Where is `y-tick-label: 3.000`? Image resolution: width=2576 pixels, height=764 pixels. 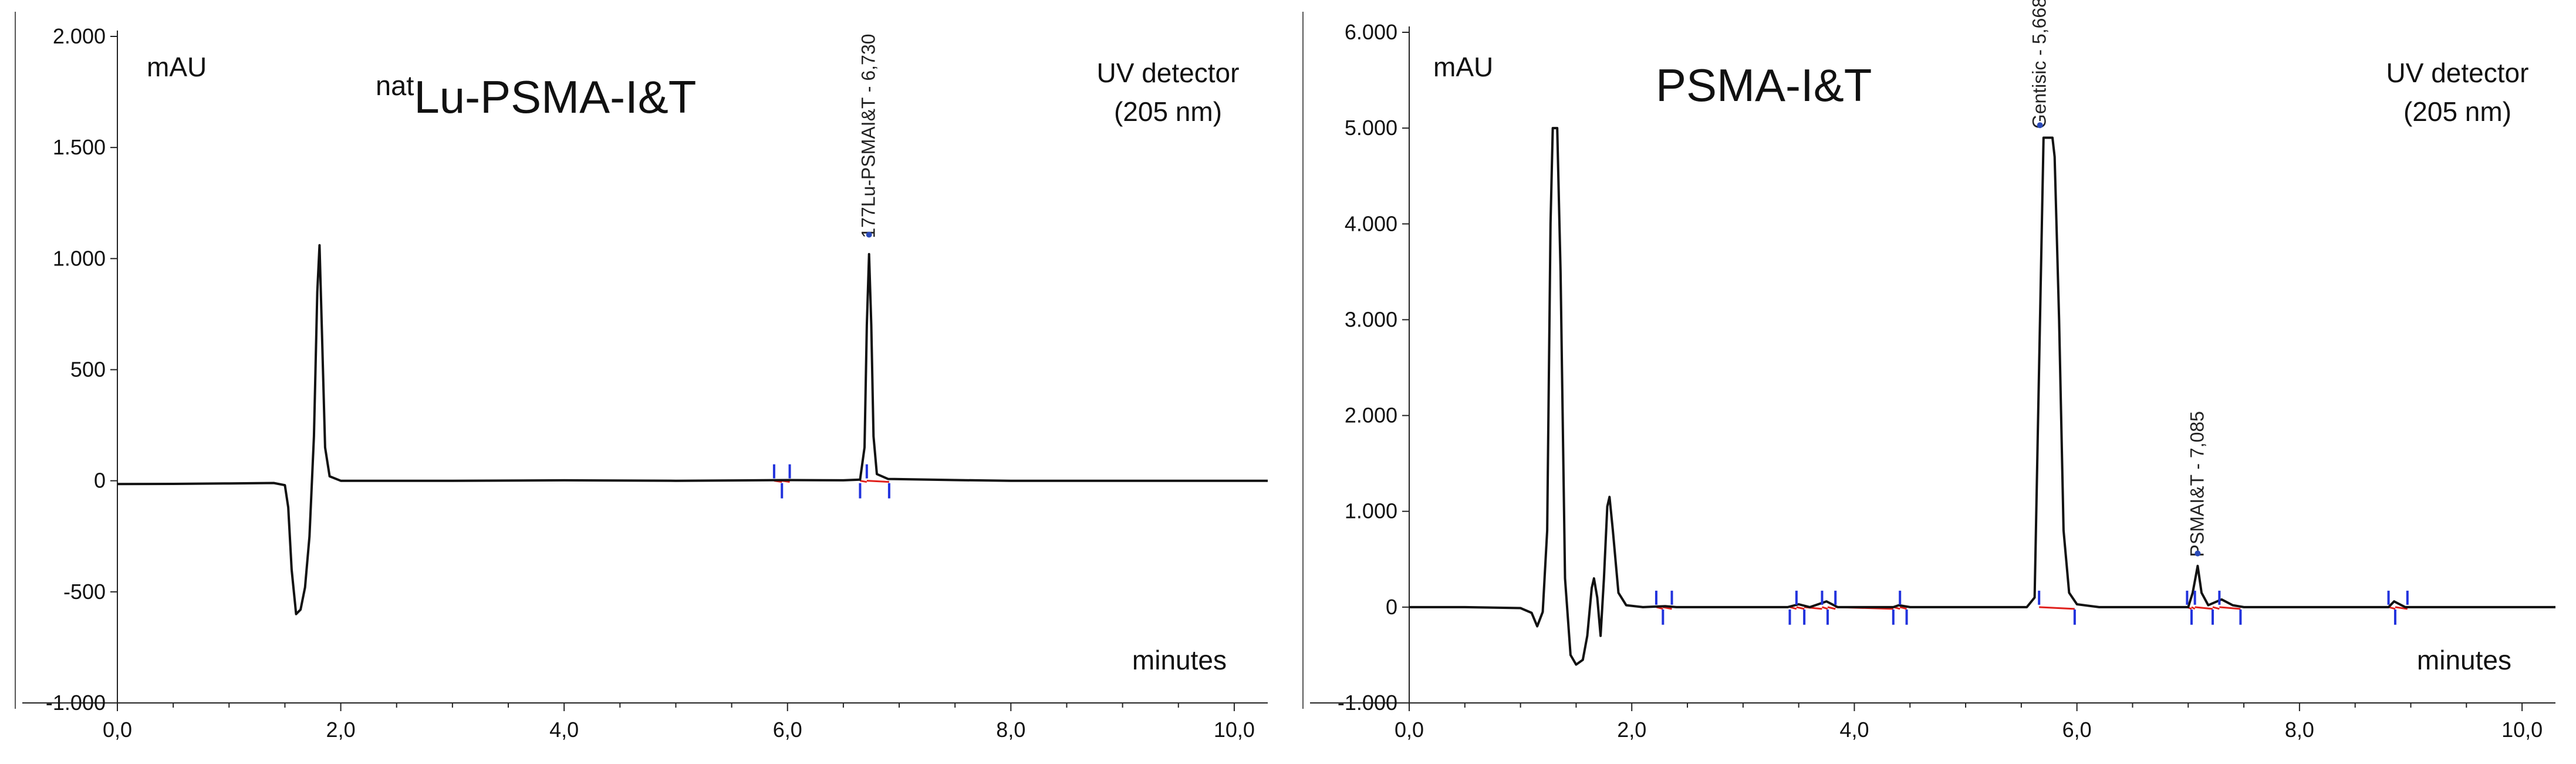
y-tick-label: 3.000 is located at coordinates (1371, 319).